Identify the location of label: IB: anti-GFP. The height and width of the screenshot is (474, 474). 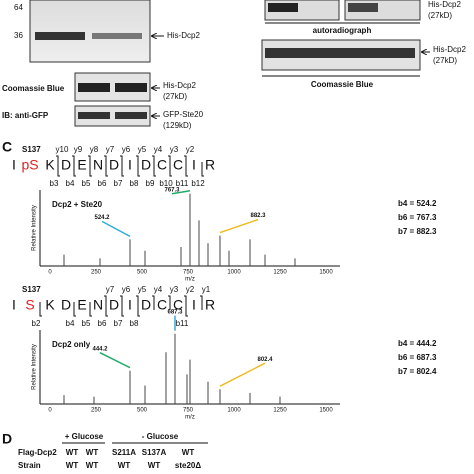
(25, 115).